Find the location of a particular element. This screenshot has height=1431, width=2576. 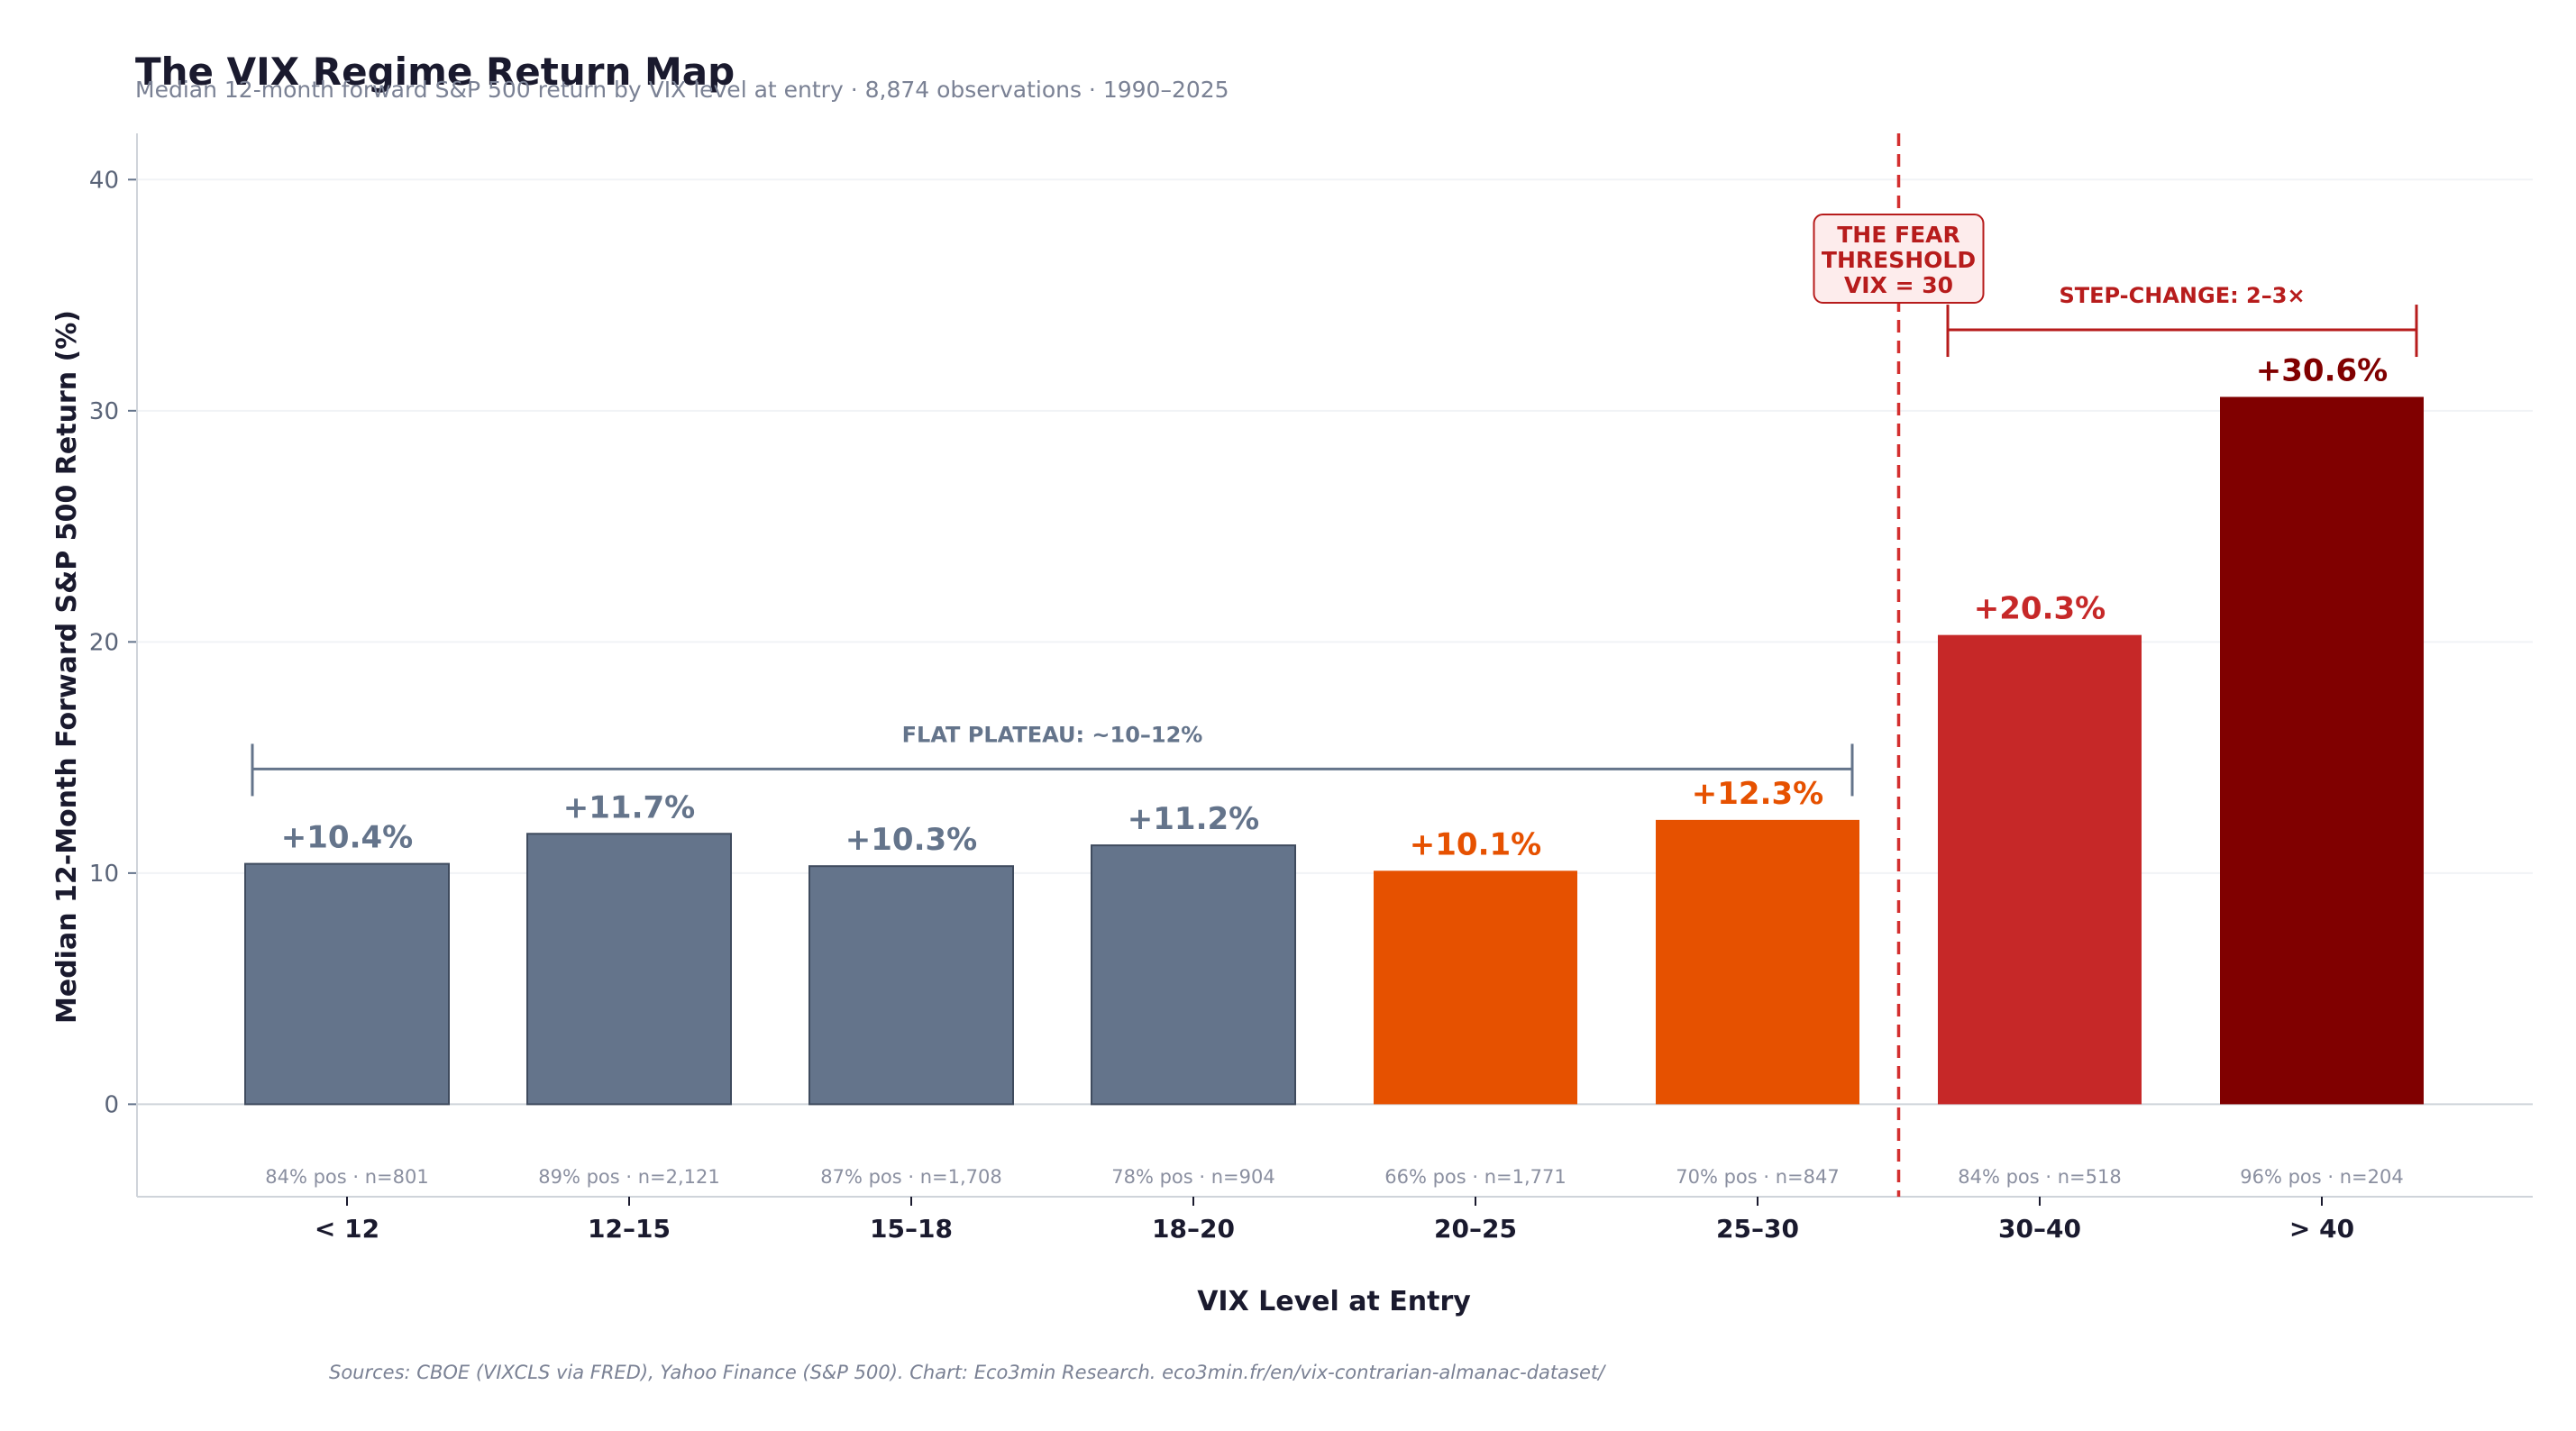

x-tick-label: 20–25 is located at coordinates (1475, 1229).